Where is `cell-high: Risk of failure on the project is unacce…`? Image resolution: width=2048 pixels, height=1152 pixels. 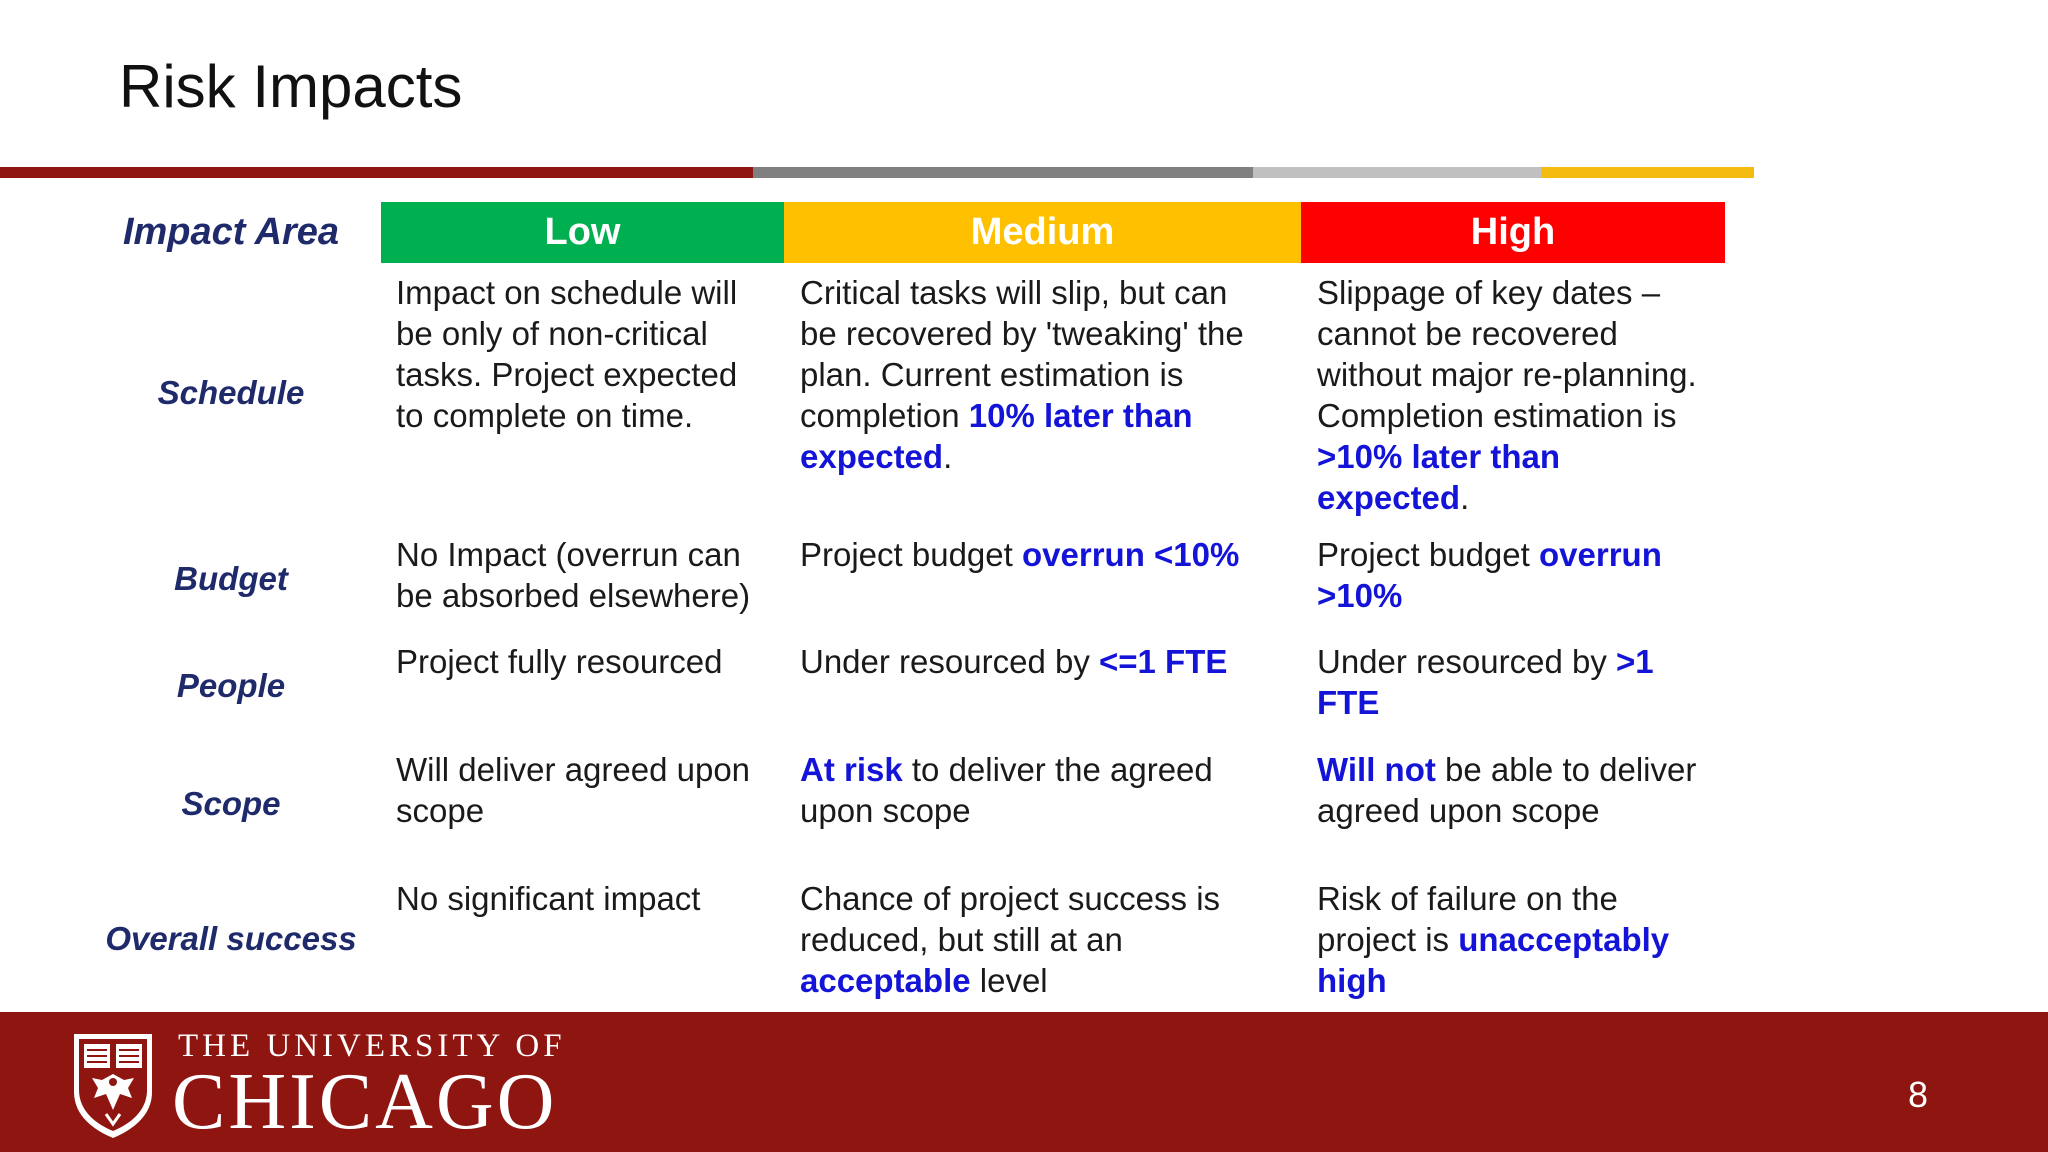
cell-high: Risk of failure on the project is unacce… is located at coordinates (1527, 939).